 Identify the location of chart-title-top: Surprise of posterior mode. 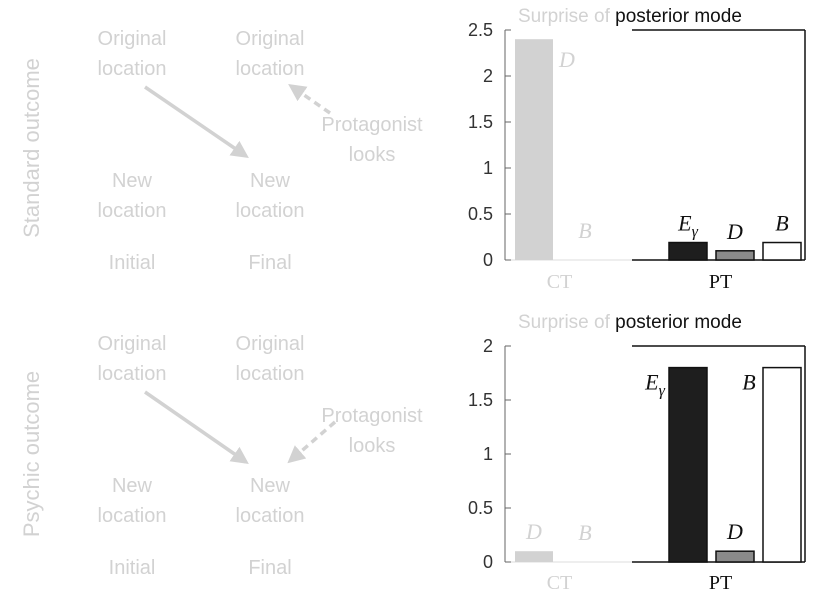
(630, 17).